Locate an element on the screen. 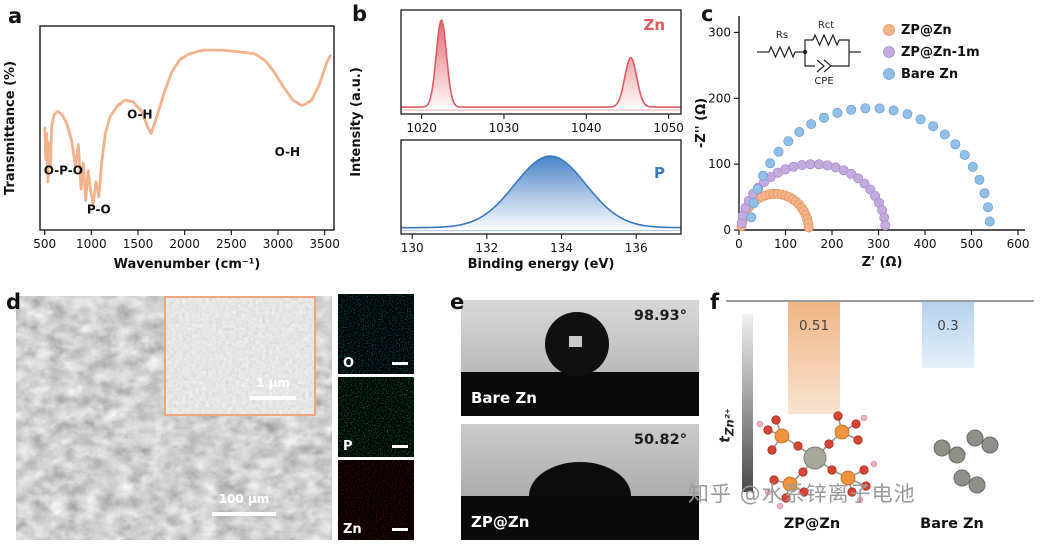 The width and height of the screenshot is (1044, 546). svg-text: 1030 is located at coordinates (504, 128).